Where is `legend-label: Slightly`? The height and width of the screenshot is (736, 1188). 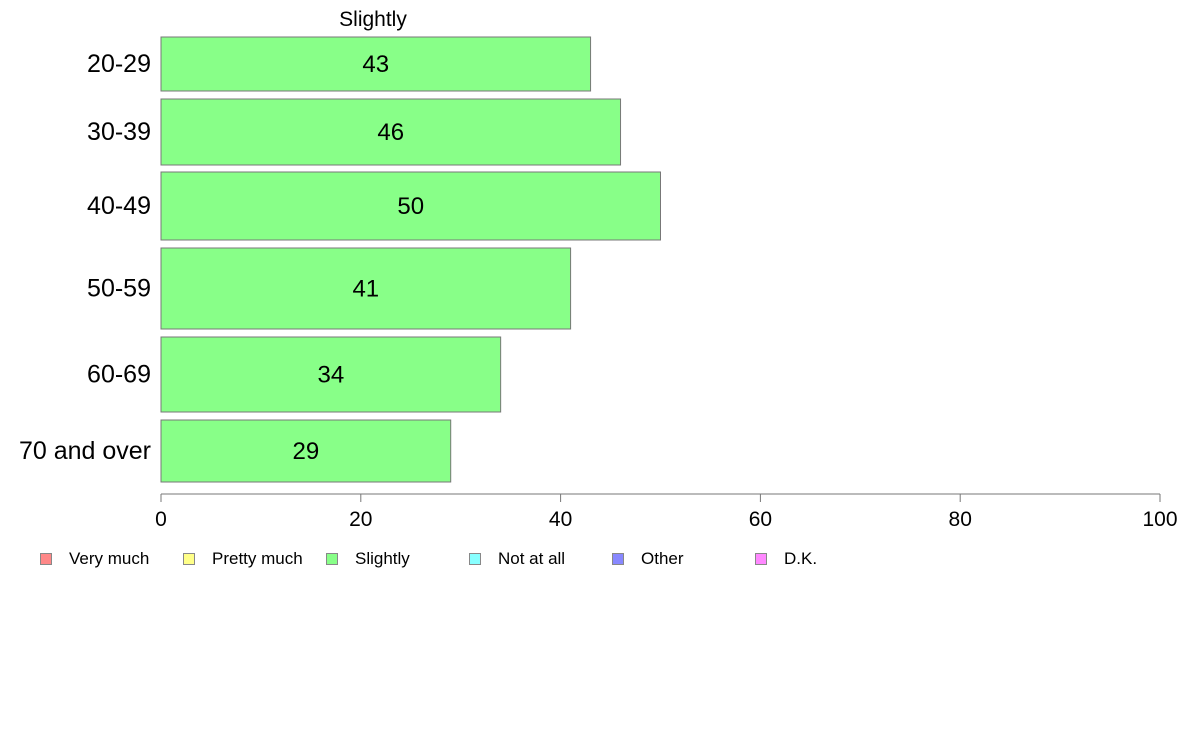
legend-label: Slightly is located at coordinates (382, 558).